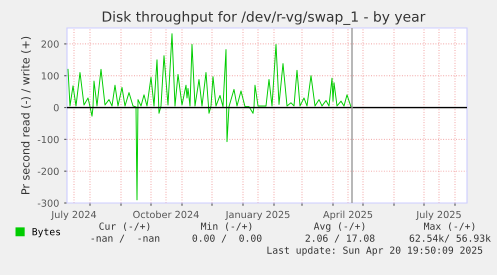 This screenshot has width=497, height=275. What do you see at coordinates (449, 226) in the screenshot?
I see `text: Max (-/+)` at bounding box center [449, 226].